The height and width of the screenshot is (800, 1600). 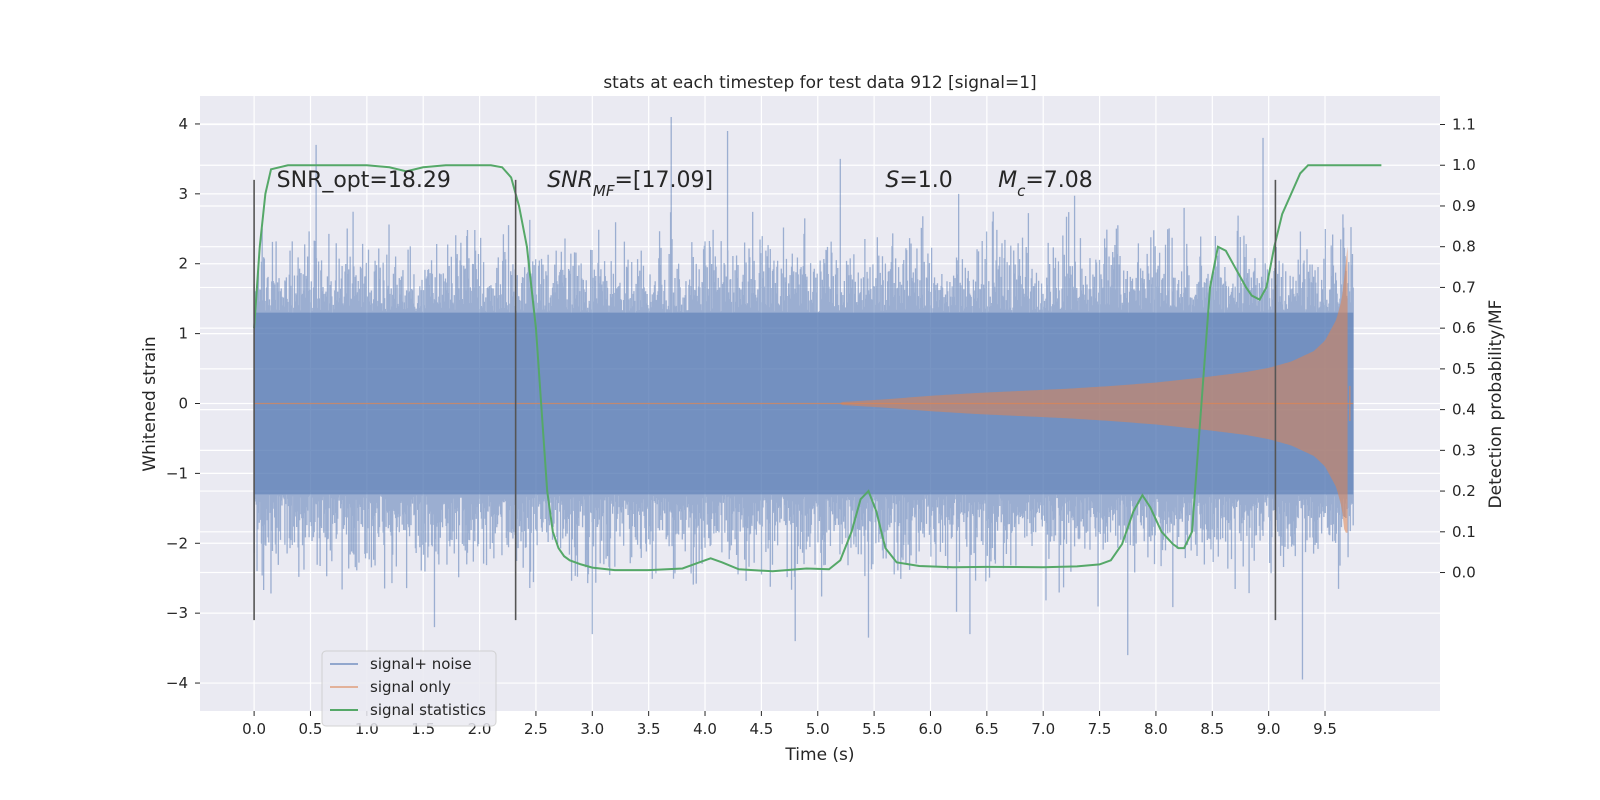 What do you see at coordinates (1464, 532) in the screenshot?
I see `y-right-tick-label: 0.1` at bounding box center [1464, 532].